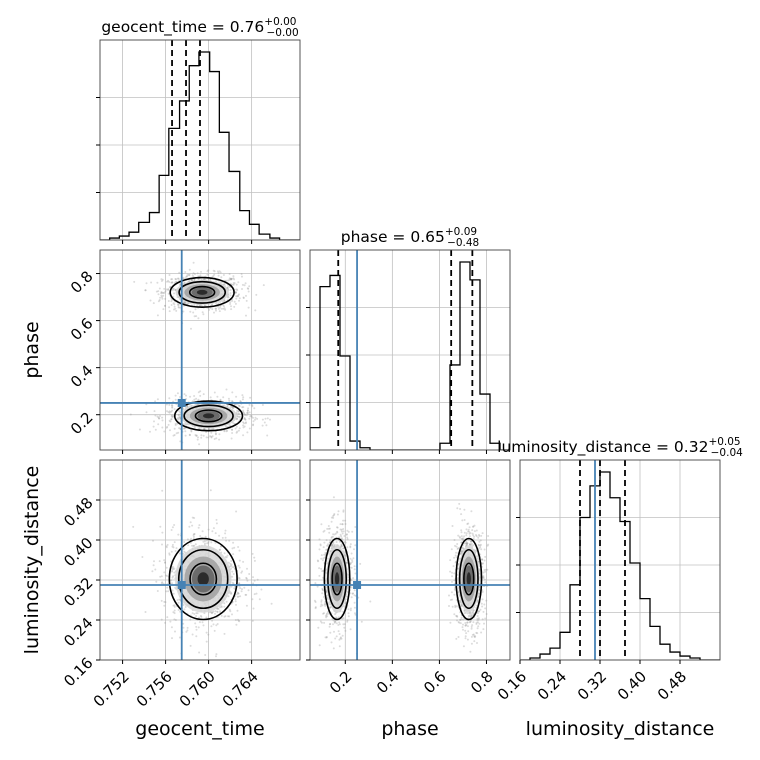  Describe the element at coordinates (78, 592) in the screenshot. I see `y-tick-label-luminosity_distance-2: 0.32` at that location.